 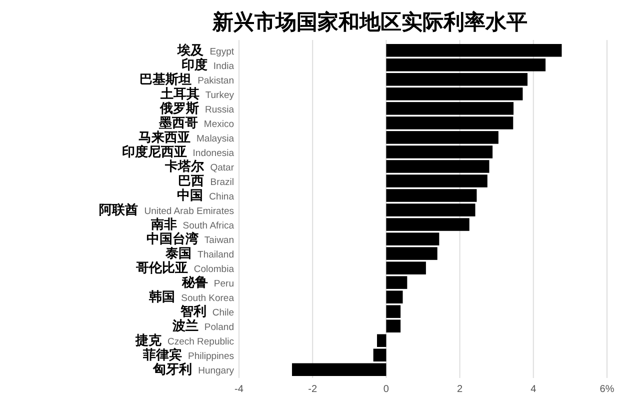 I want to click on y-tick-label: 泰国 Thailand, so click(x=199, y=254).